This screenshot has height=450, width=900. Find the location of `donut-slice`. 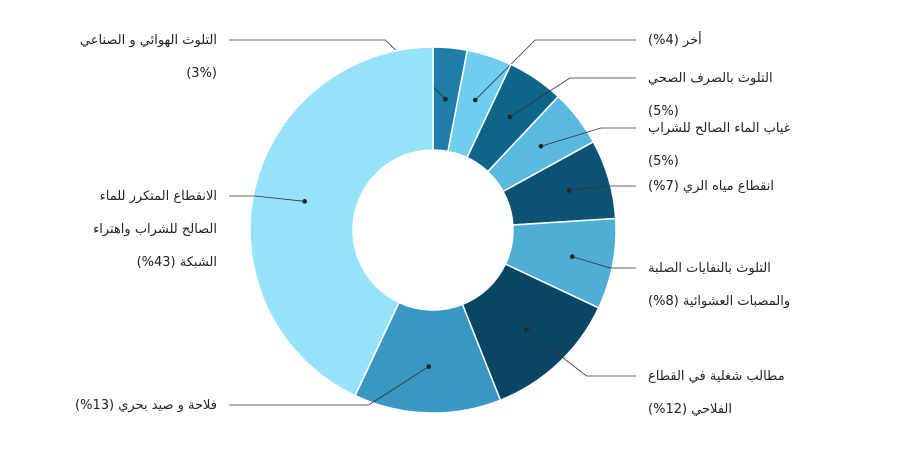

donut-slice is located at coordinates (428, 357).